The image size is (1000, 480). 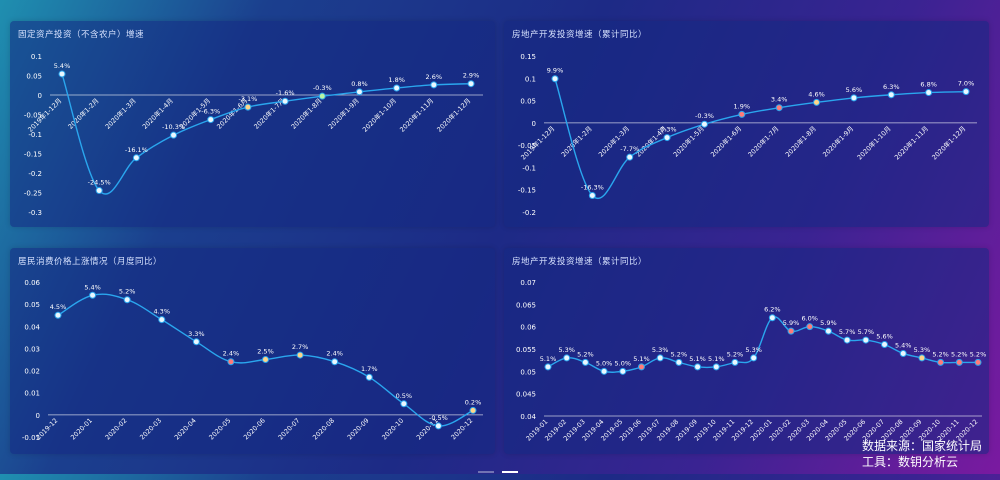 I want to click on data-label: 5.0%, so click(x=623, y=363).